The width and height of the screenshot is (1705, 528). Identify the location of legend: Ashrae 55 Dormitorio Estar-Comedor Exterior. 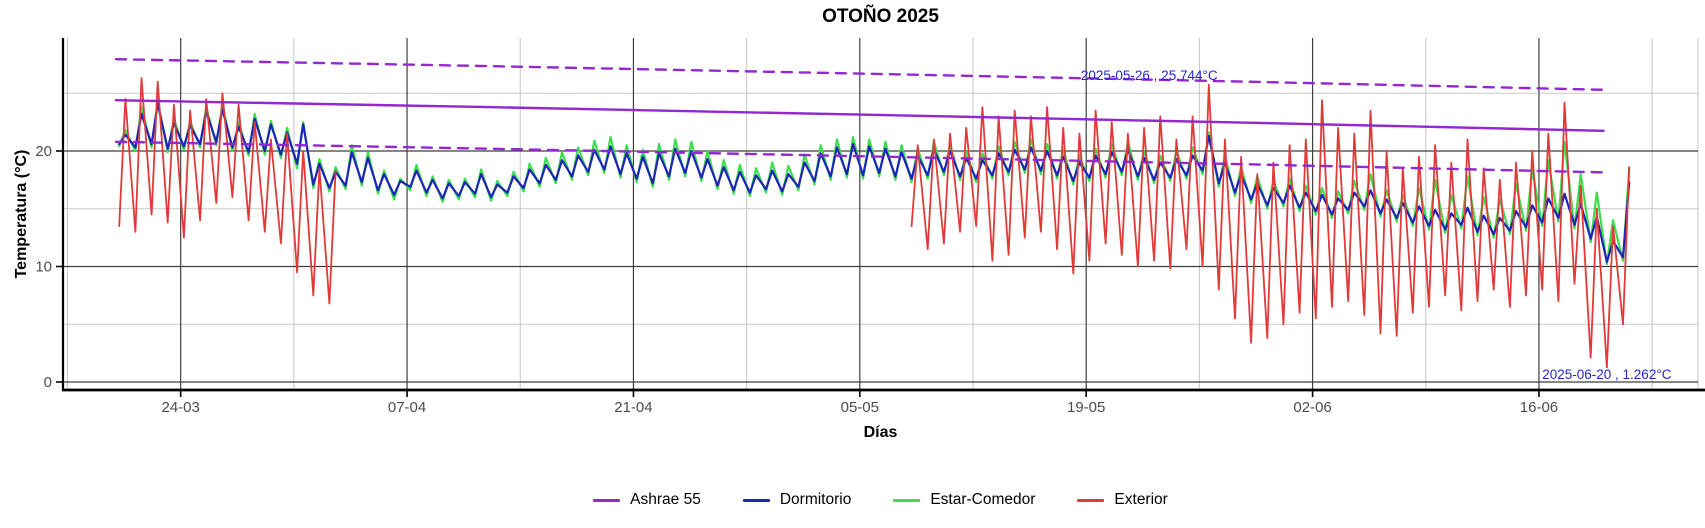
(880, 500).